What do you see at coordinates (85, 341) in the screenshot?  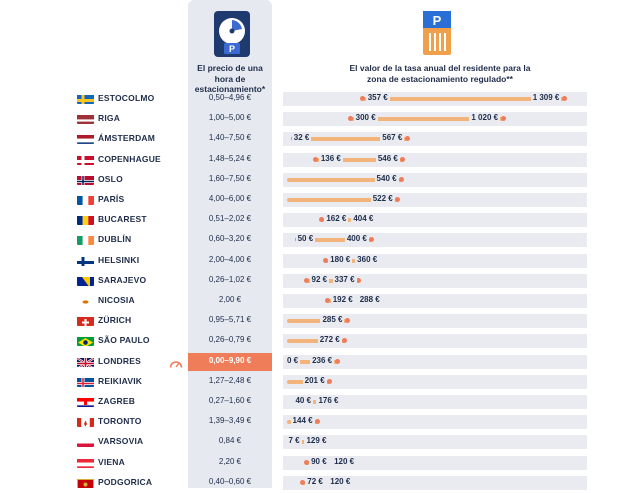 I see `flag-br-icon` at bounding box center [85, 341].